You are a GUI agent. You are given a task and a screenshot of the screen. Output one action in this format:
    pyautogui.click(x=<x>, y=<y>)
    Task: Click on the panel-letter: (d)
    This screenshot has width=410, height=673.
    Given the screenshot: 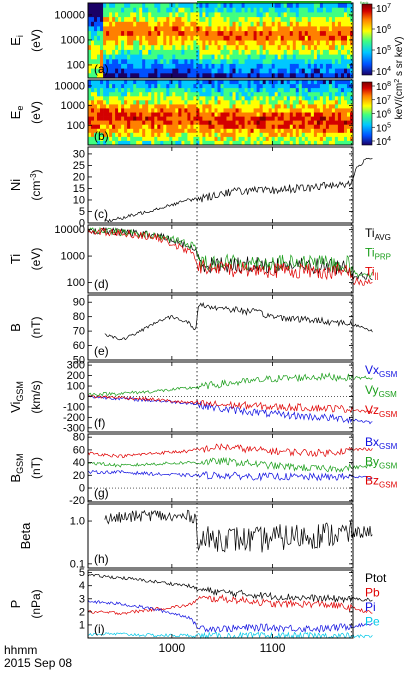 What is the action you would take?
    pyautogui.click(x=101, y=284)
    